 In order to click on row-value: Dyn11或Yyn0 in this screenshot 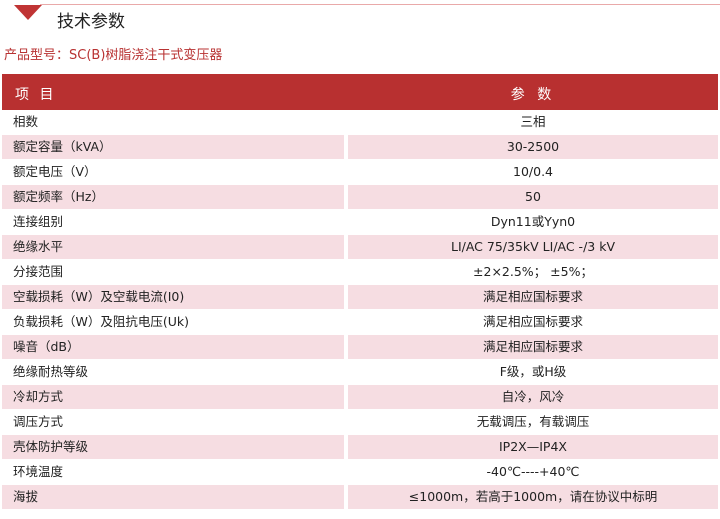, I will do `click(533, 221)`.